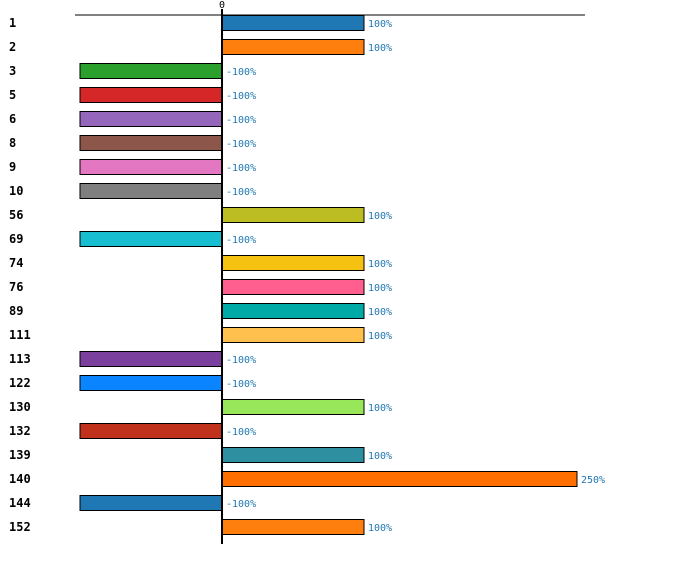 Image resolution: width=700 pixels, height=573 pixels. What do you see at coordinates (20, 455) in the screenshot?
I see `category-label: 139` at bounding box center [20, 455].